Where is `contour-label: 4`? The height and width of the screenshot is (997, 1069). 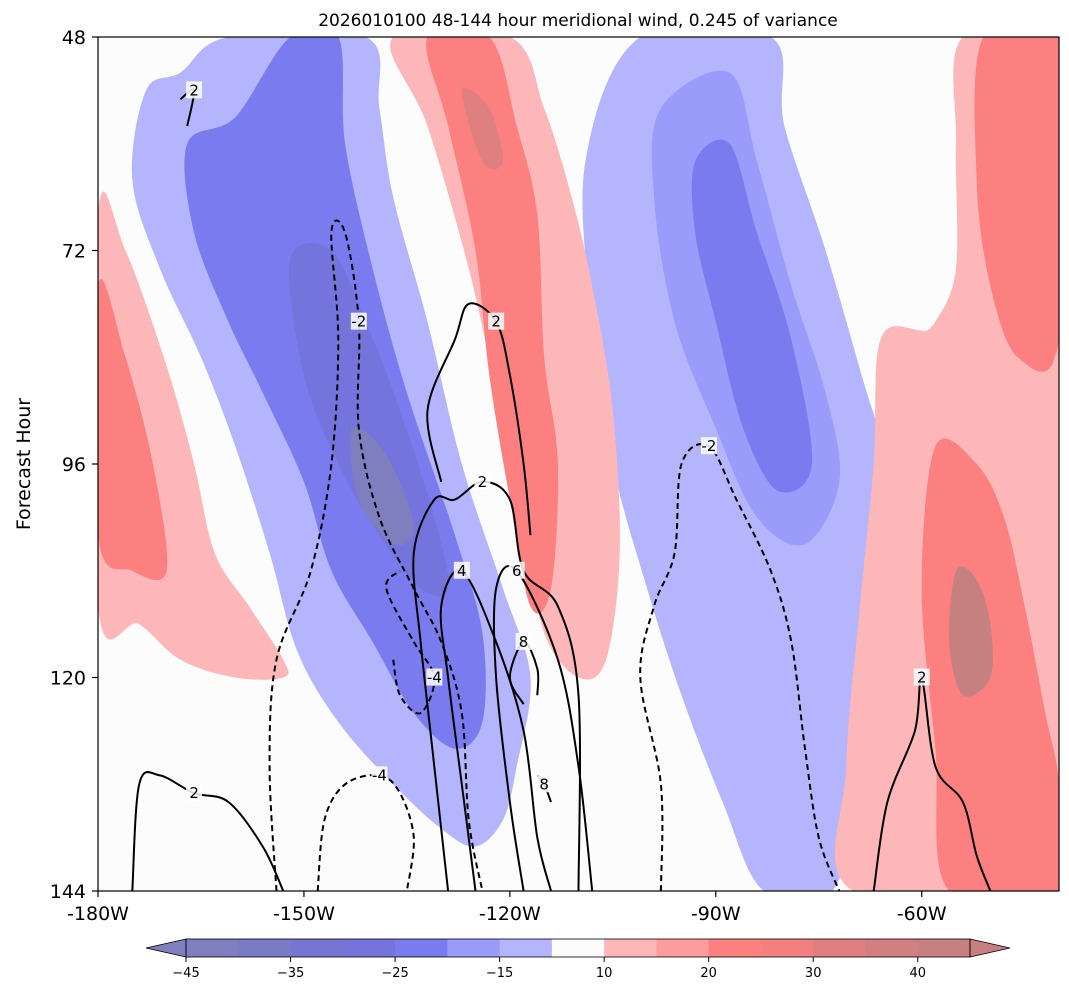
contour-label: 4 is located at coordinates (462, 571).